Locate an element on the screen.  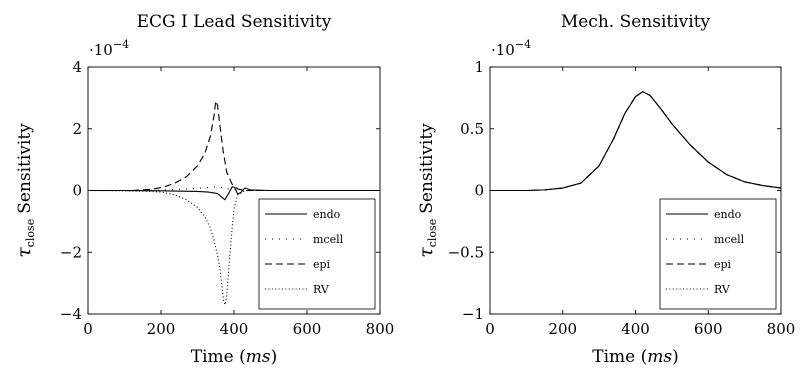
y-tick-label: 2 is located at coordinates (77, 129).